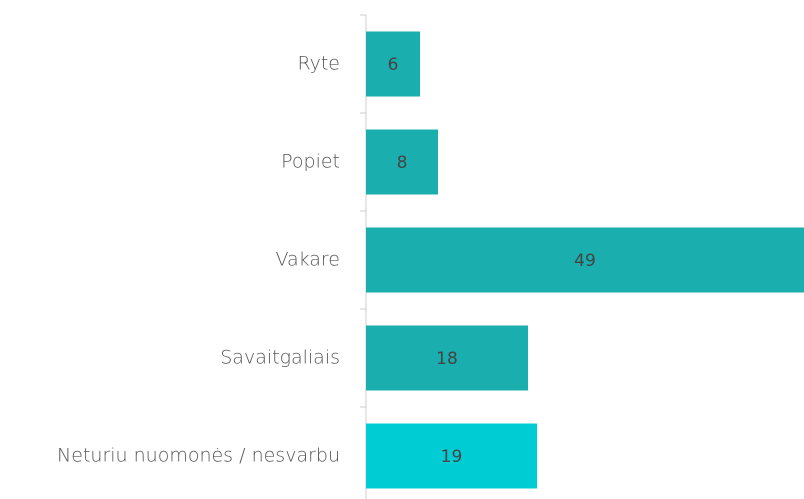  I want to click on category-label: Savaitgaliais, so click(280, 358).